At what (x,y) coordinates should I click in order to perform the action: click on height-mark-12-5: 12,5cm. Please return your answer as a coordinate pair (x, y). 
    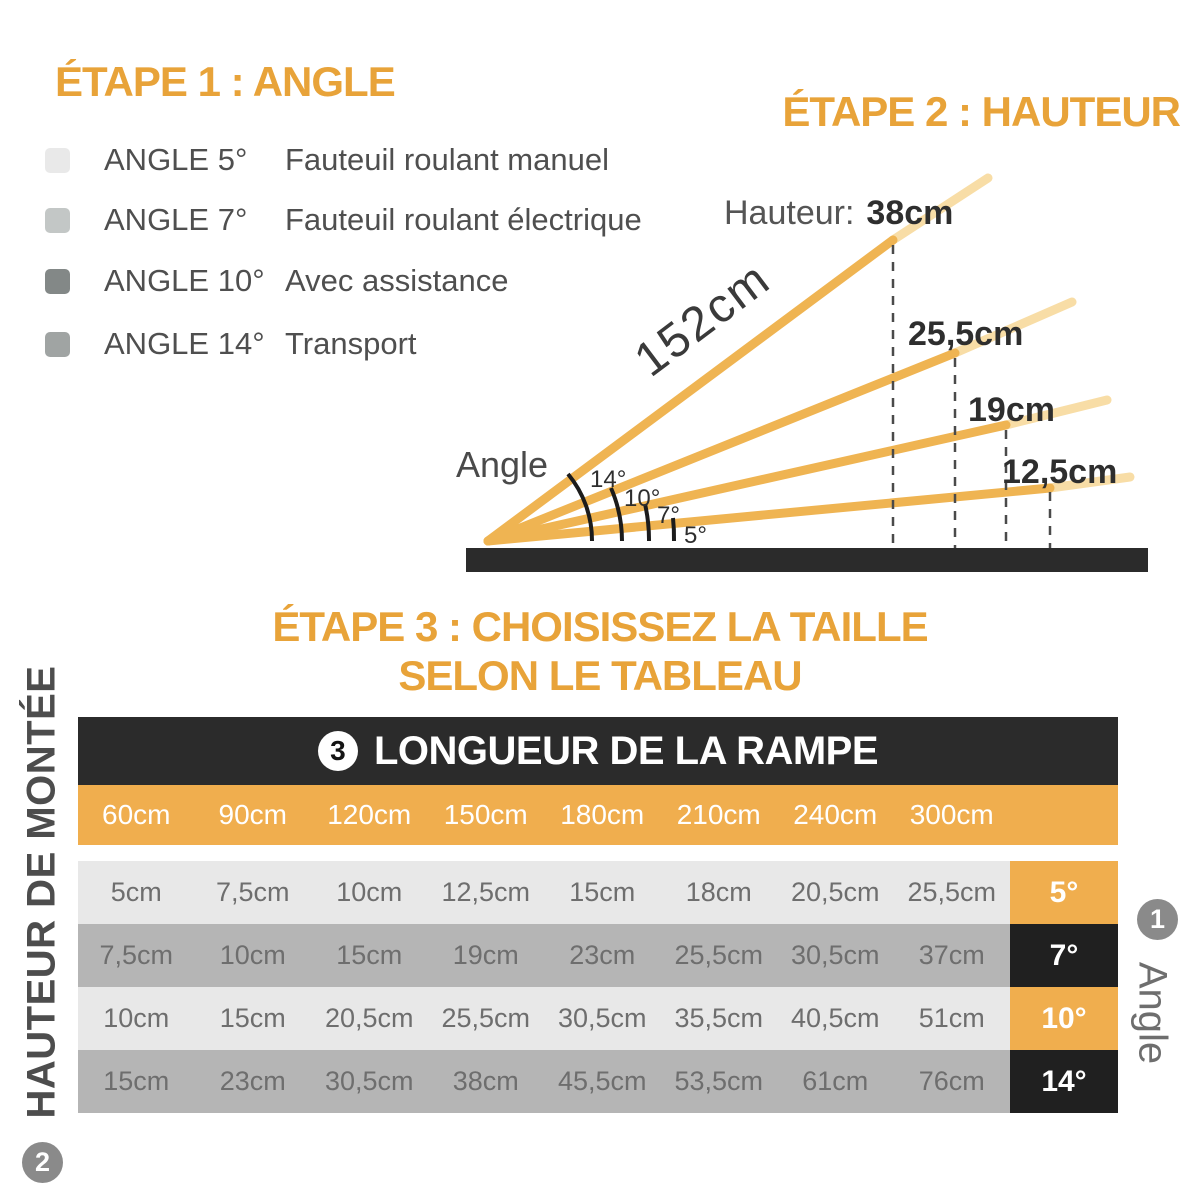
    Looking at the image, I should click on (1059, 472).